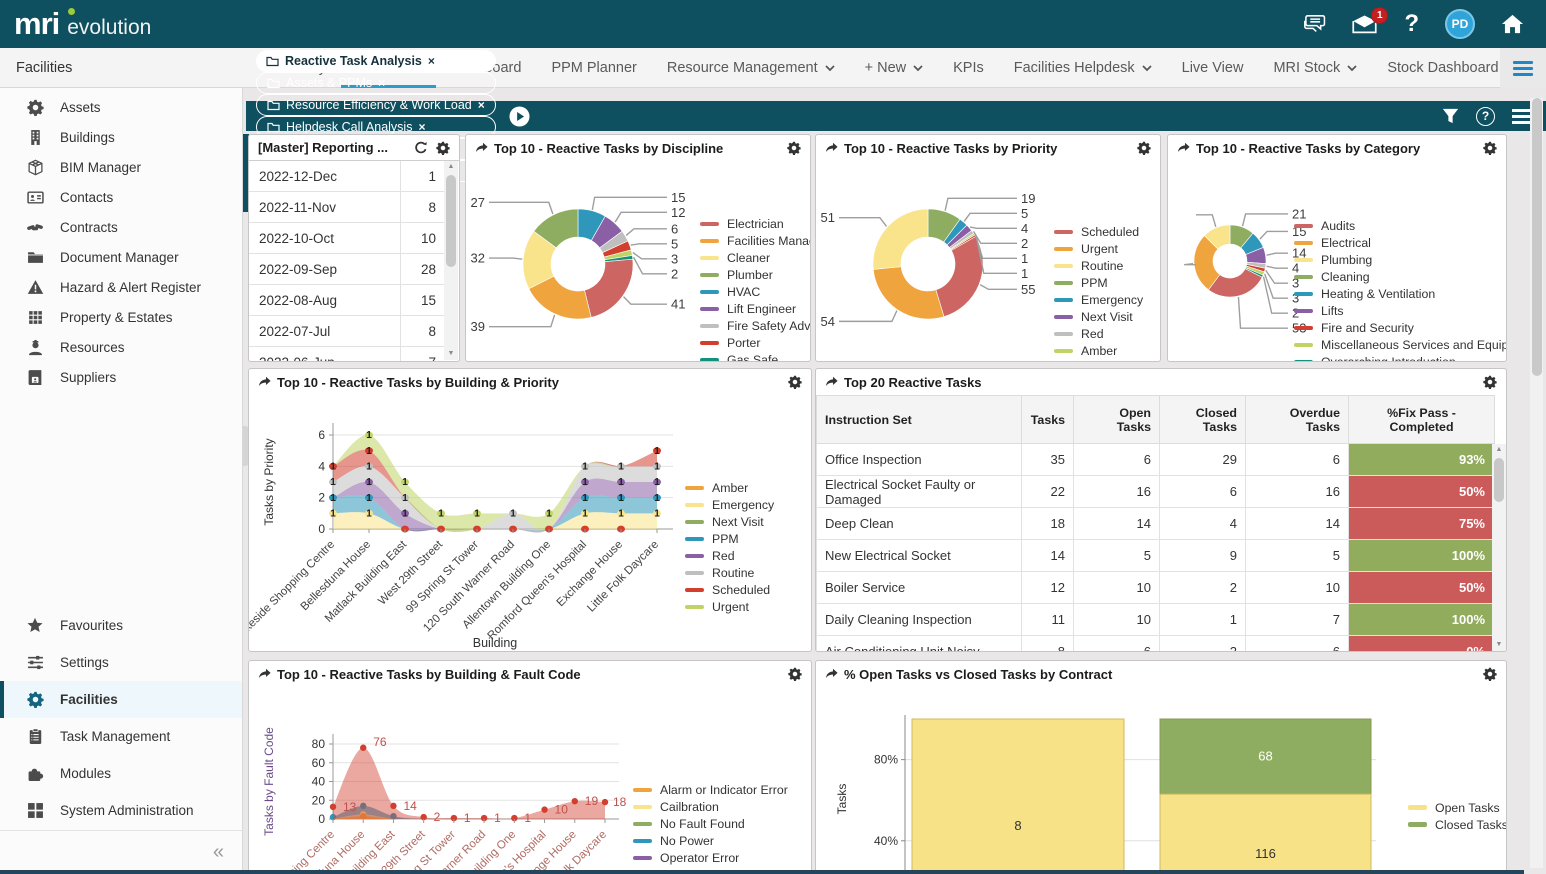 Image resolution: width=1546 pixels, height=874 pixels. What do you see at coordinates (1047, 419) in the screenshot?
I see `table-header-tasks: Tasks` at bounding box center [1047, 419].